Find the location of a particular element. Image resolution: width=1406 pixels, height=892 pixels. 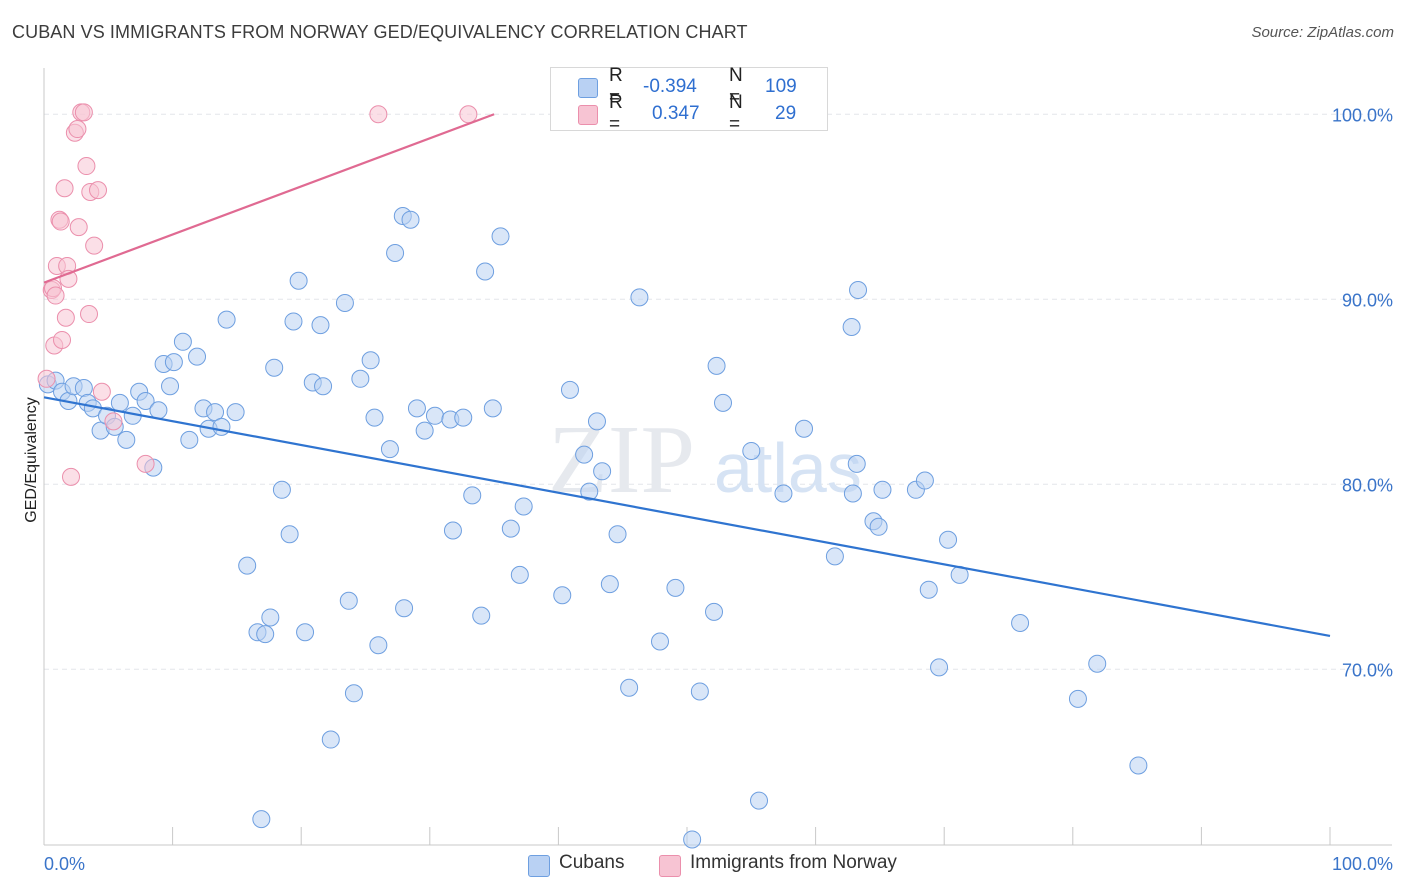

x-tick-label-min: 0.0% is located at coordinates (64, 864).